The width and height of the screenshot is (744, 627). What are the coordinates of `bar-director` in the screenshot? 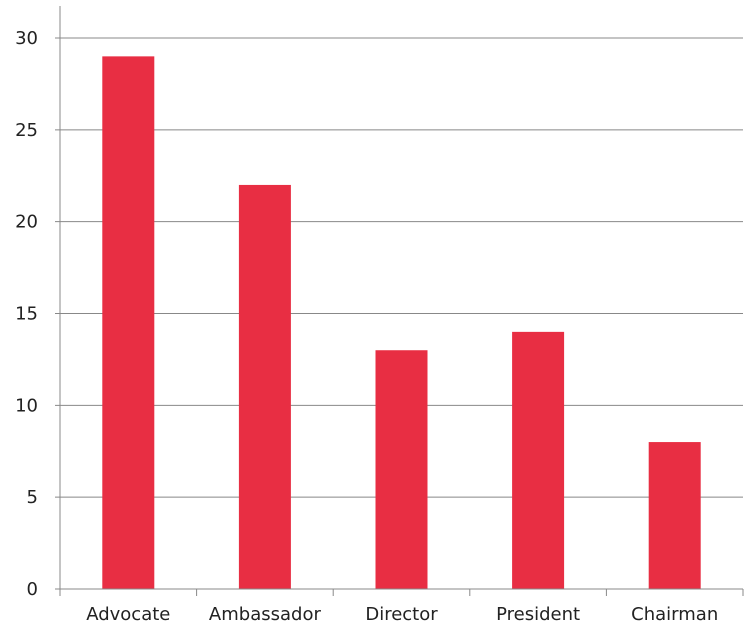 It's located at (401, 469).